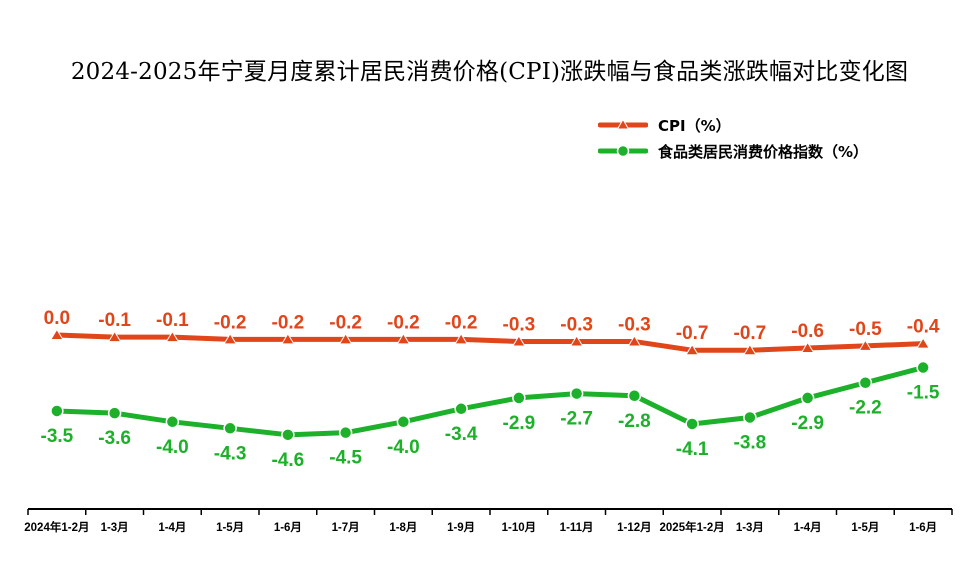  What do you see at coordinates (346, 527) in the screenshot?
I see `x-tick-label: 1-7月` at bounding box center [346, 527].